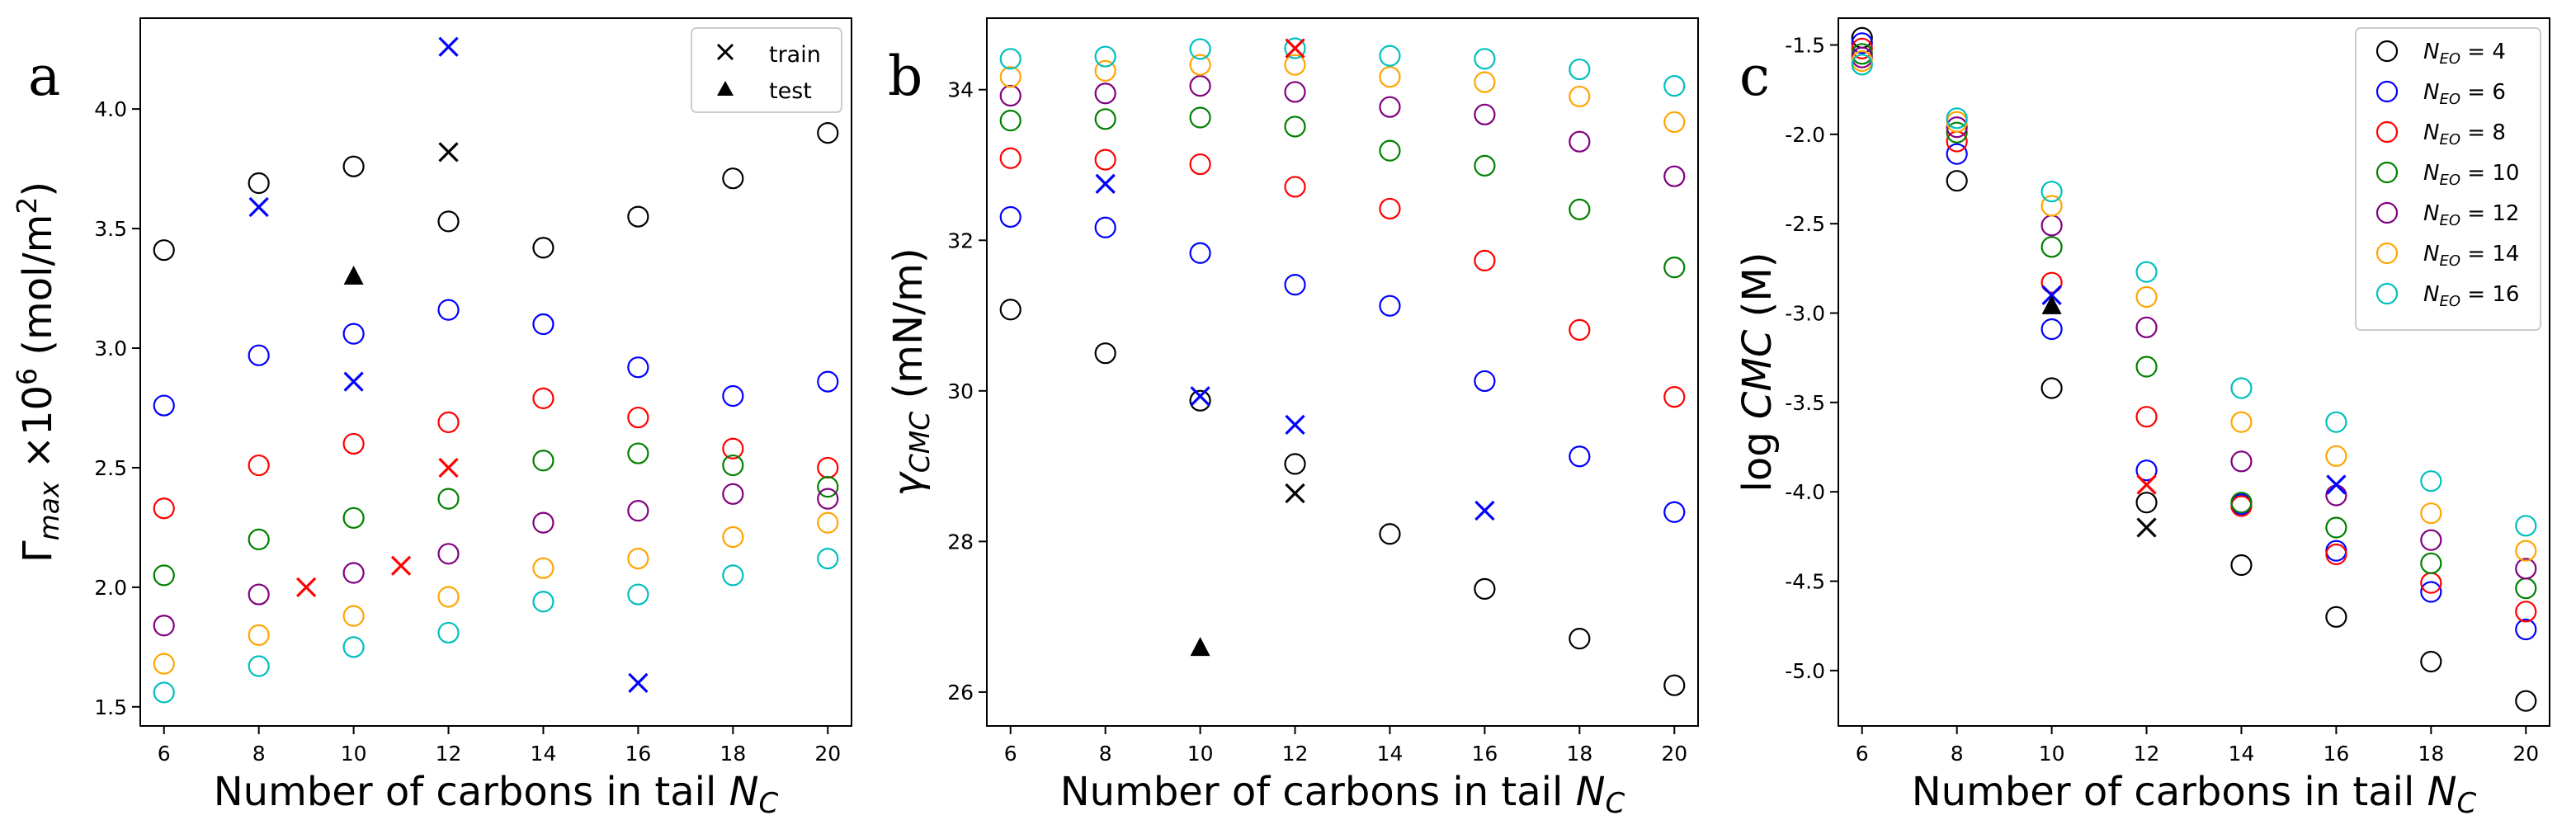 The image size is (2576, 820). Describe the element at coordinates (1484, 754) in the screenshot. I see `x-tick-label: 16` at that location.